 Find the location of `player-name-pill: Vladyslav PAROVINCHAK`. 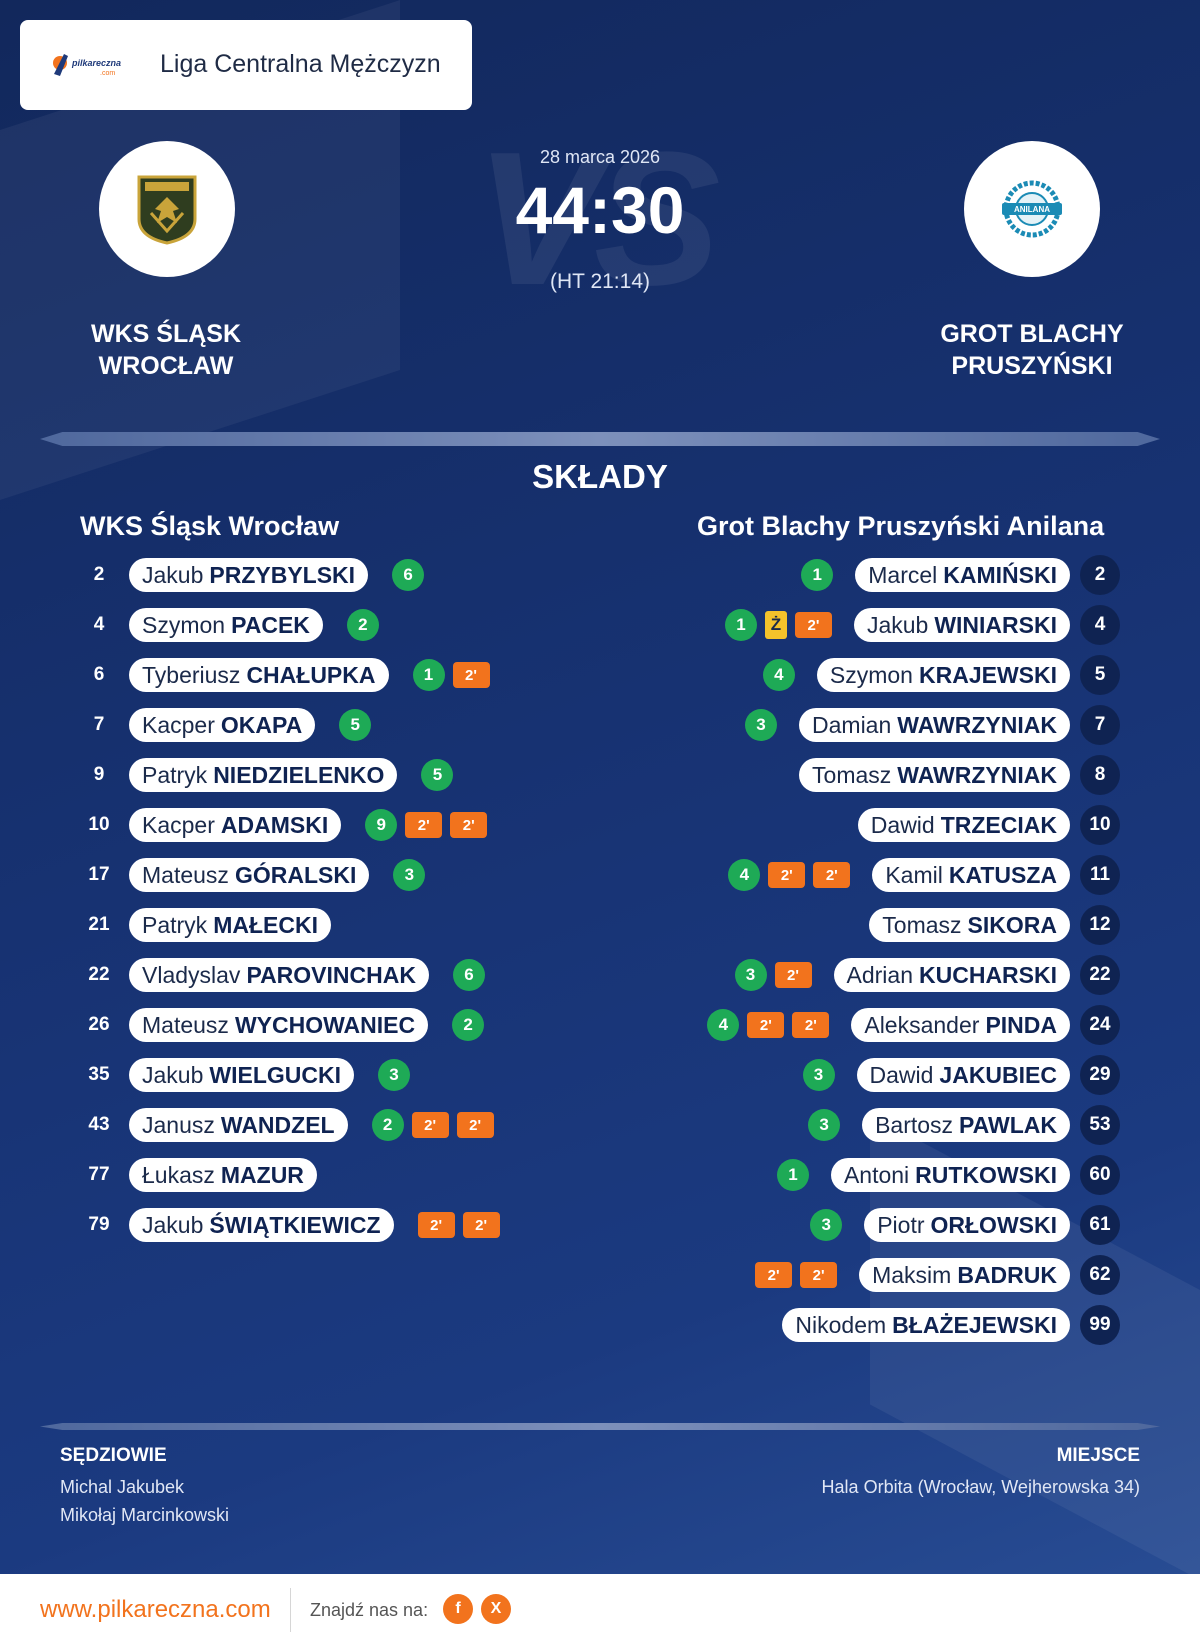

player-name-pill: Vladyslav PAROVINCHAK is located at coordinates (279, 975).